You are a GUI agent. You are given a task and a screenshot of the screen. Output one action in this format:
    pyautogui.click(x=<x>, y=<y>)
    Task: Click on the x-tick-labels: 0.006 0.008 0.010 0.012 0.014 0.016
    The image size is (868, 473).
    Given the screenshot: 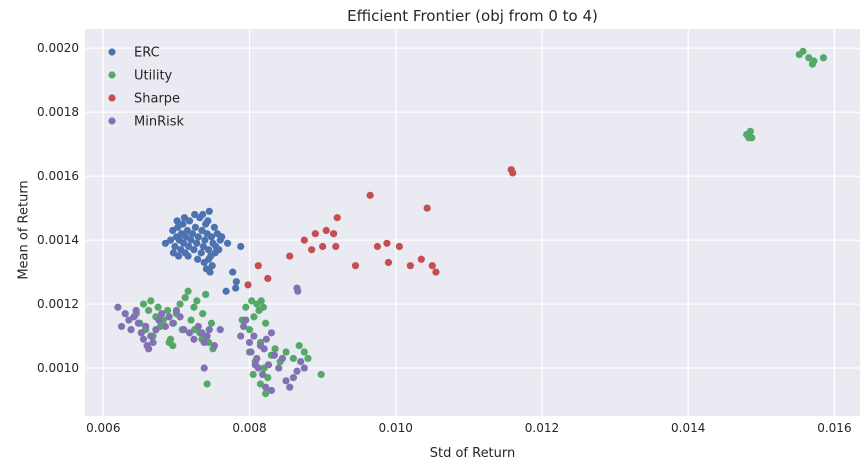 What is the action you would take?
    pyautogui.click(x=468, y=428)
    